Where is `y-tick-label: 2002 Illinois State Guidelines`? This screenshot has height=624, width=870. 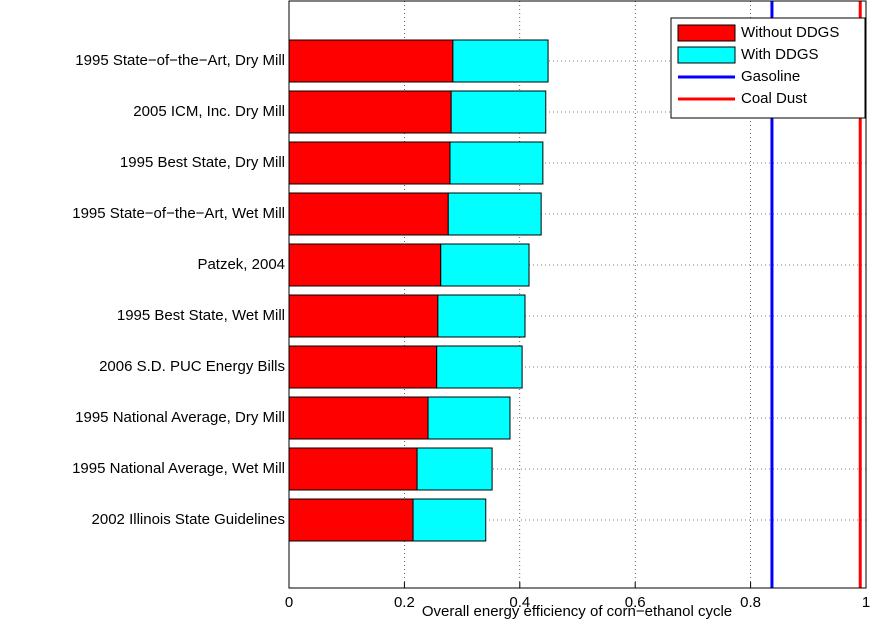
y-tick-label: 2002 Illinois State Guidelines is located at coordinates (188, 519).